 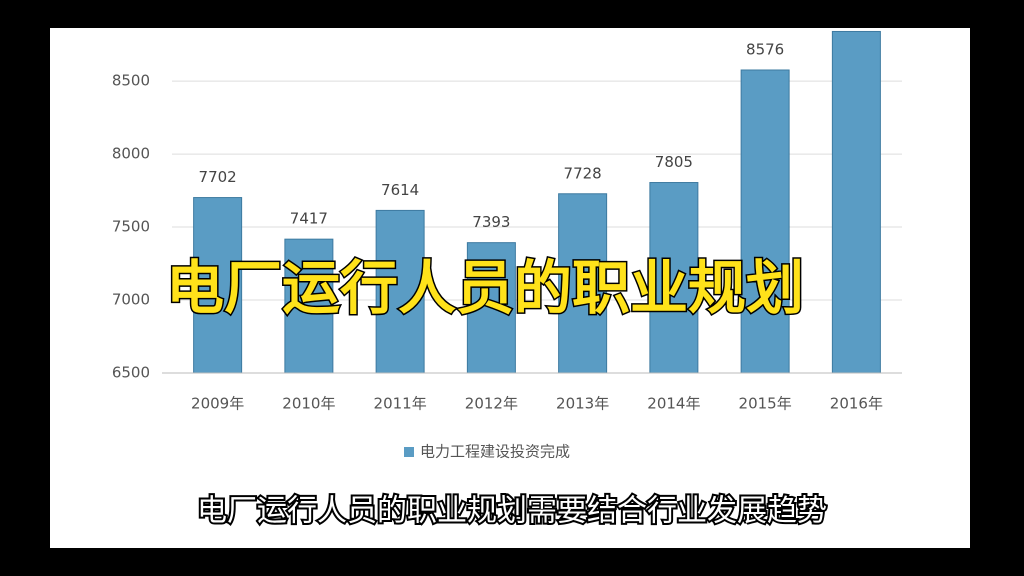 What do you see at coordinates (217, 404) in the screenshot?
I see `x-tick-label: 2009年` at bounding box center [217, 404].